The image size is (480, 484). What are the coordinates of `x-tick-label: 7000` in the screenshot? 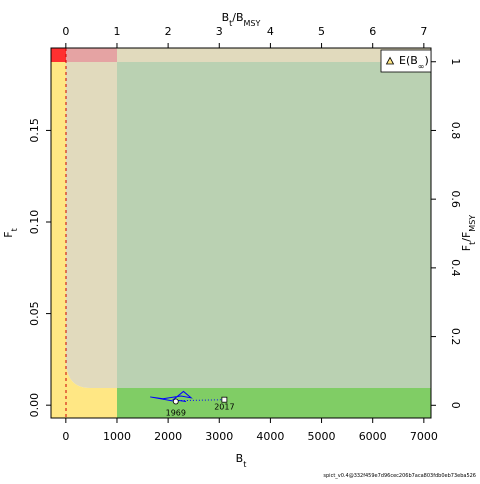 It's located at (424, 436).